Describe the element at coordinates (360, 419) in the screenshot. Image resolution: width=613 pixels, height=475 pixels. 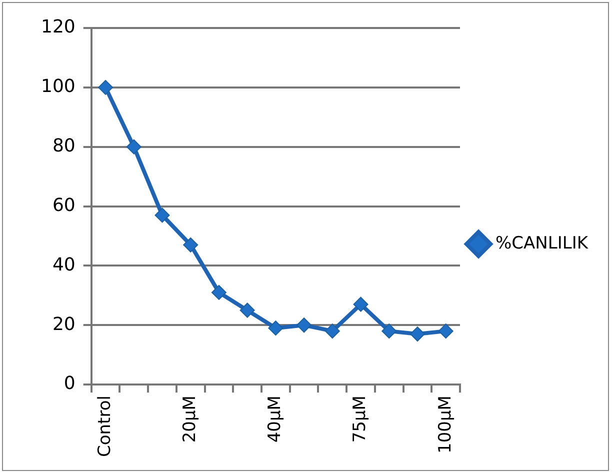
I see `x-tick-label: 75µM` at that location.